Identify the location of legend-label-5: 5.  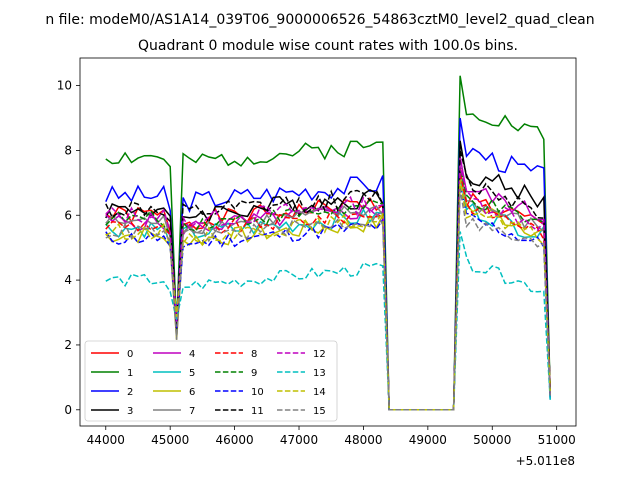
(192, 373).